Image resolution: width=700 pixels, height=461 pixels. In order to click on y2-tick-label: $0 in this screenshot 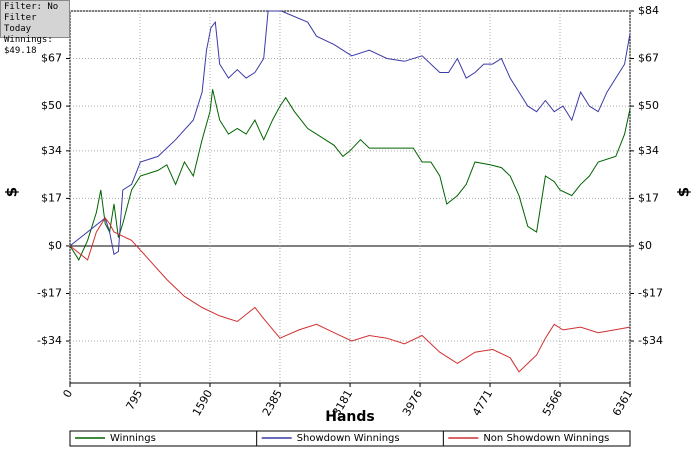, I will do `click(645, 245)`.